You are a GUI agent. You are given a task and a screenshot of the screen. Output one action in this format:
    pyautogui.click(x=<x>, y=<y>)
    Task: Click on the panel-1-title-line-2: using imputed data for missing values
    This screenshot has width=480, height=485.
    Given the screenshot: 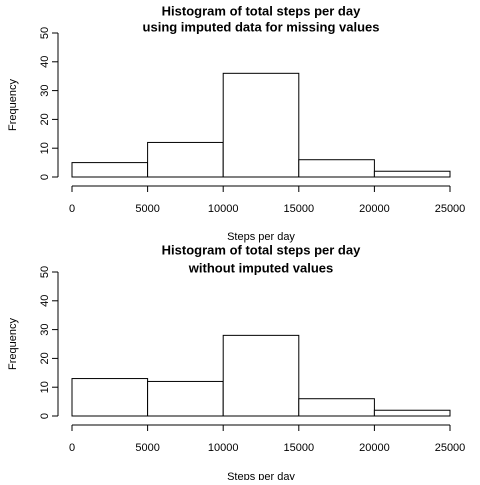 What is the action you would take?
    pyautogui.click(x=261, y=26)
    